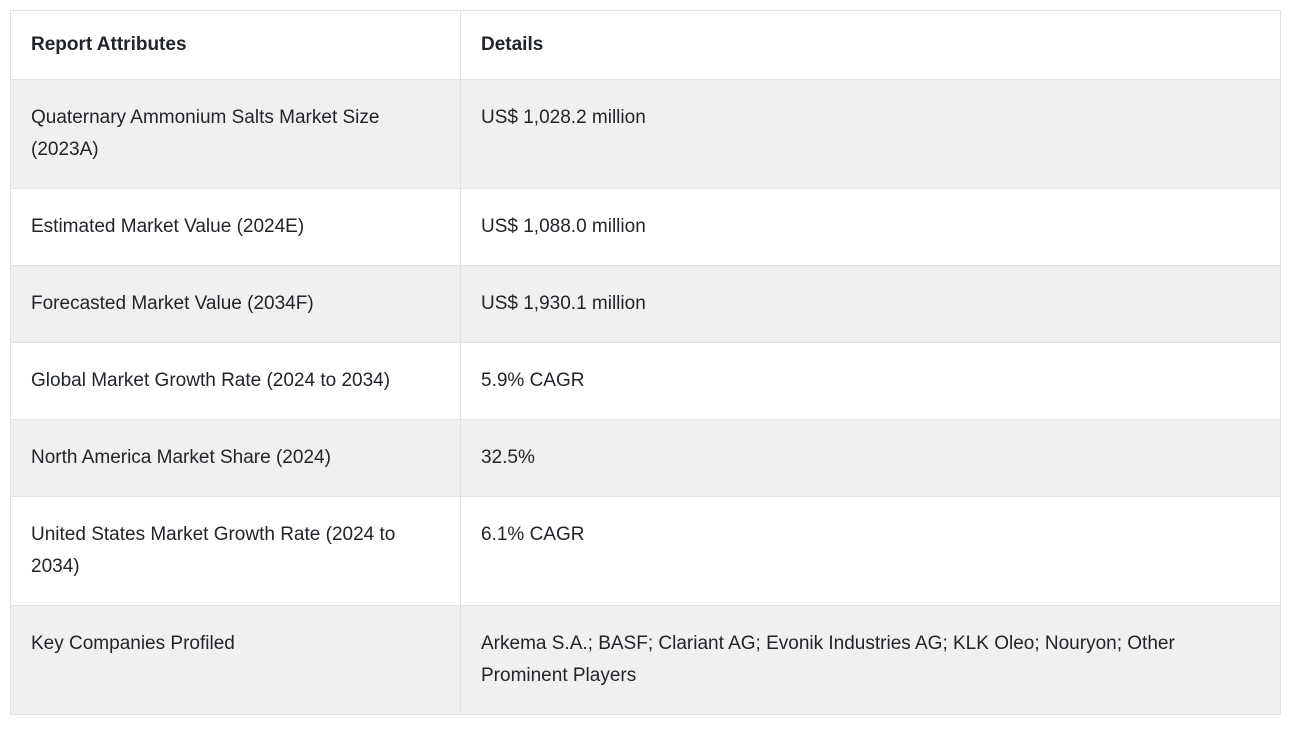 The height and width of the screenshot is (747, 1293). I want to click on details-cell: US$ 1,930.1 million, so click(870, 304).